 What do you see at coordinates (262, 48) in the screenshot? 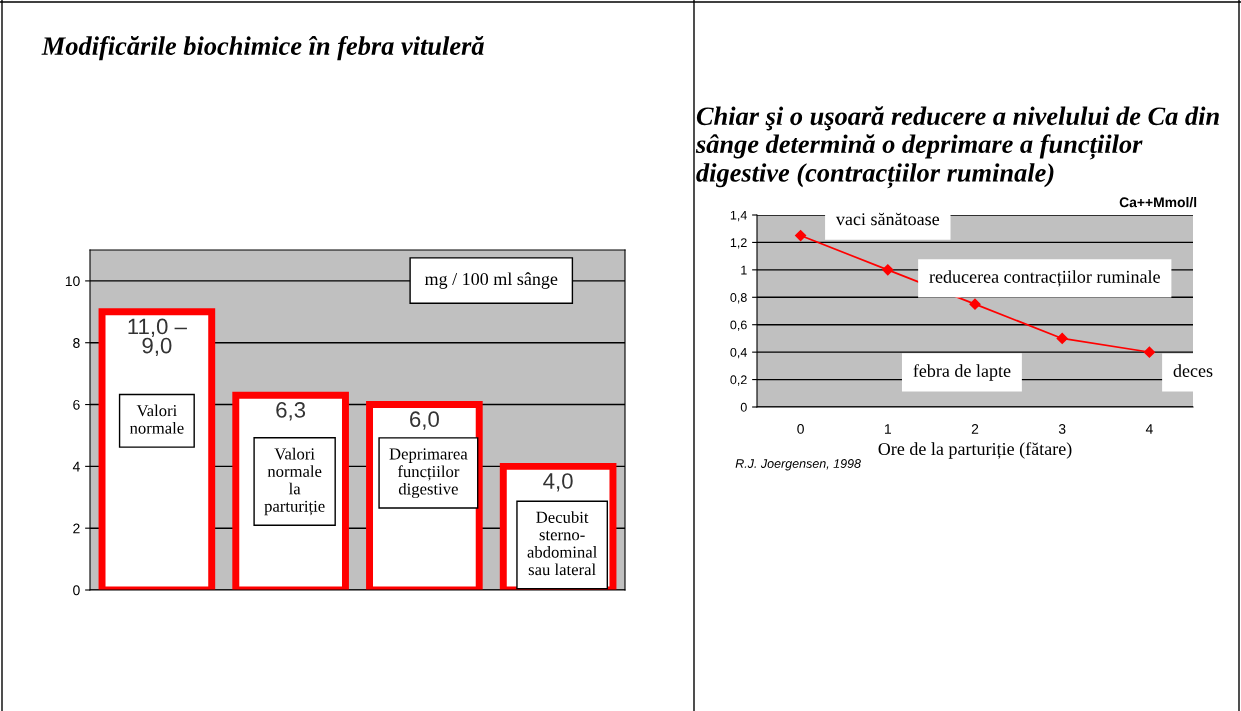
I see `chart-title: Modificările biochimice în febra vituleră` at bounding box center [262, 48].